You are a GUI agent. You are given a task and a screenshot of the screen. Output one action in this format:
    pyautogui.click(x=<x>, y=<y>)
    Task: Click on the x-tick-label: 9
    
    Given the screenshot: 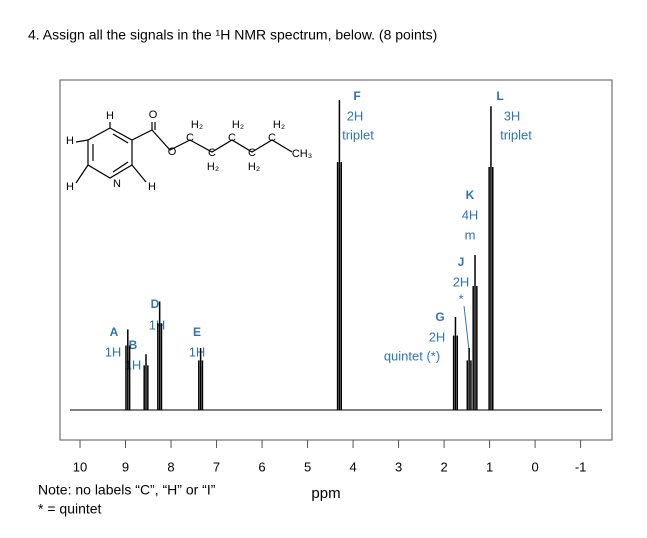 What is the action you would take?
    pyautogui.click(x=125, y=466)
    